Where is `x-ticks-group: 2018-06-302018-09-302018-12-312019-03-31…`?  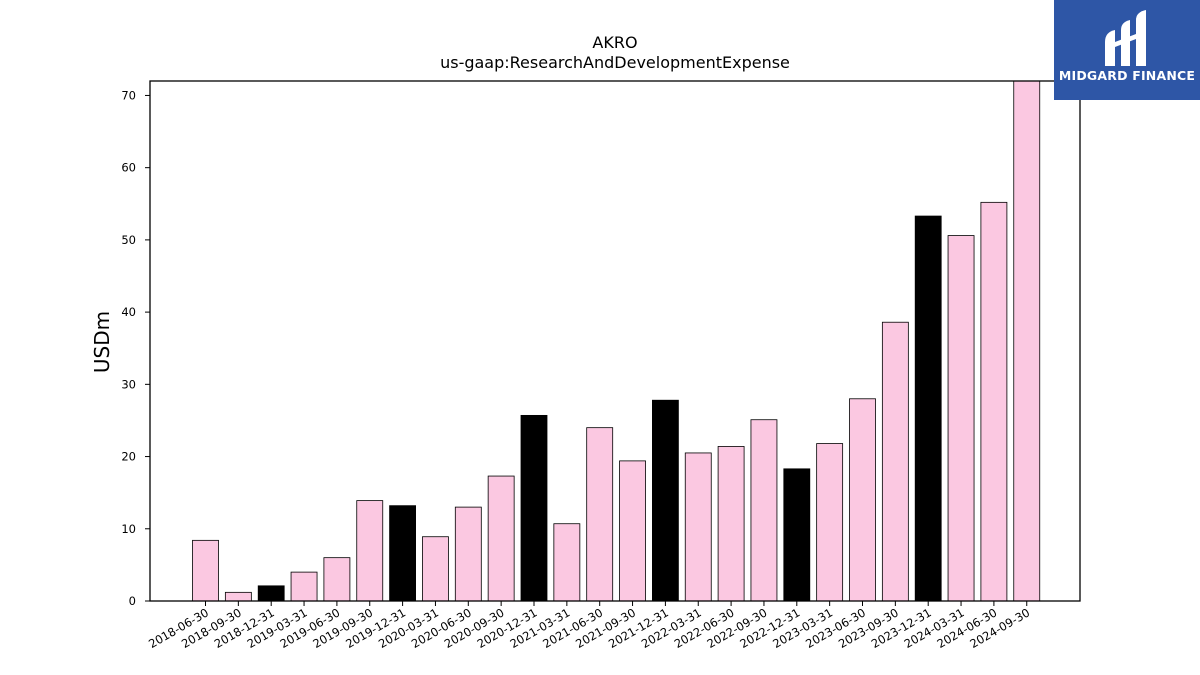 x-ticks-group: 2018-06-302018-09-302018-12-312019-03-31… is located at coordinates (589, 626).